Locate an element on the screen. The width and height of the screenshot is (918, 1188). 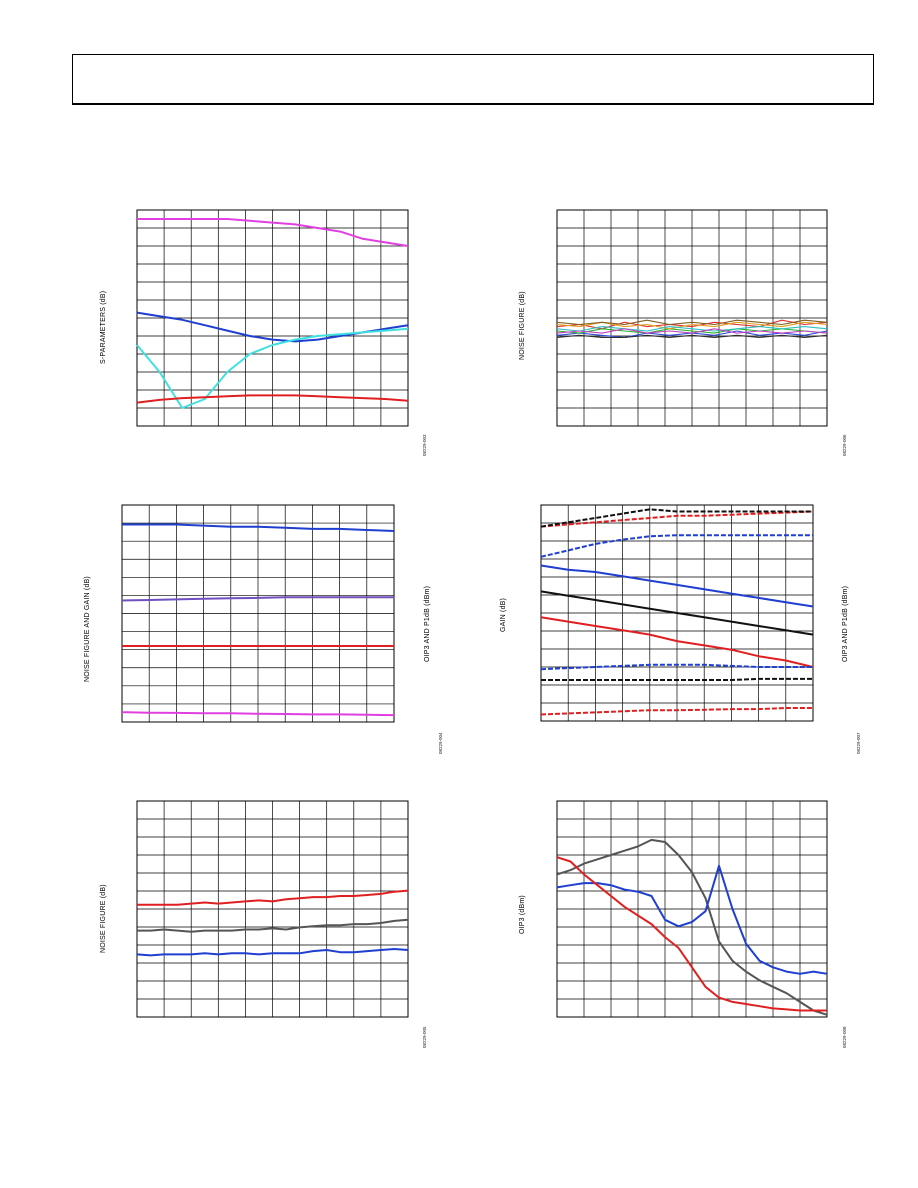
y-axis-label-nf-gain: NOISE FIGURE AND GAIN (dB) is located at coordinates (87, 629).